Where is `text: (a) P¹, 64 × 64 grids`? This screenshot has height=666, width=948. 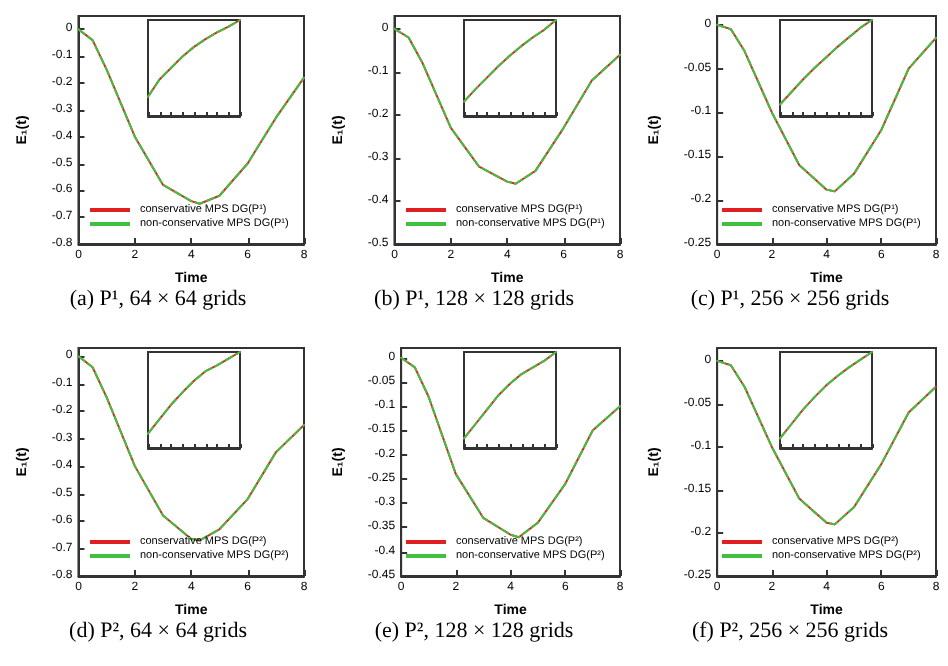 text: (a) P¹, 64 × 64 grids is located at coordinates (158, 299).